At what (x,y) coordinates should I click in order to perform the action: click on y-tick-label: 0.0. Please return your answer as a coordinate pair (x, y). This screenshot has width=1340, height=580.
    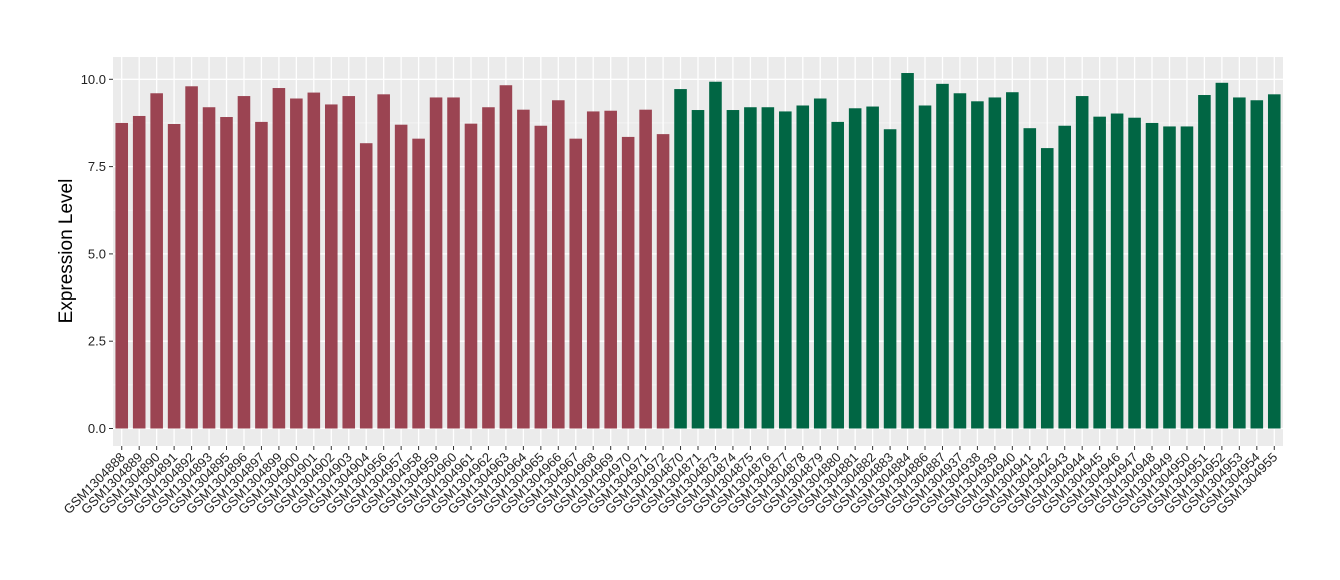
    Looking at the image, I should click on (97, 428).